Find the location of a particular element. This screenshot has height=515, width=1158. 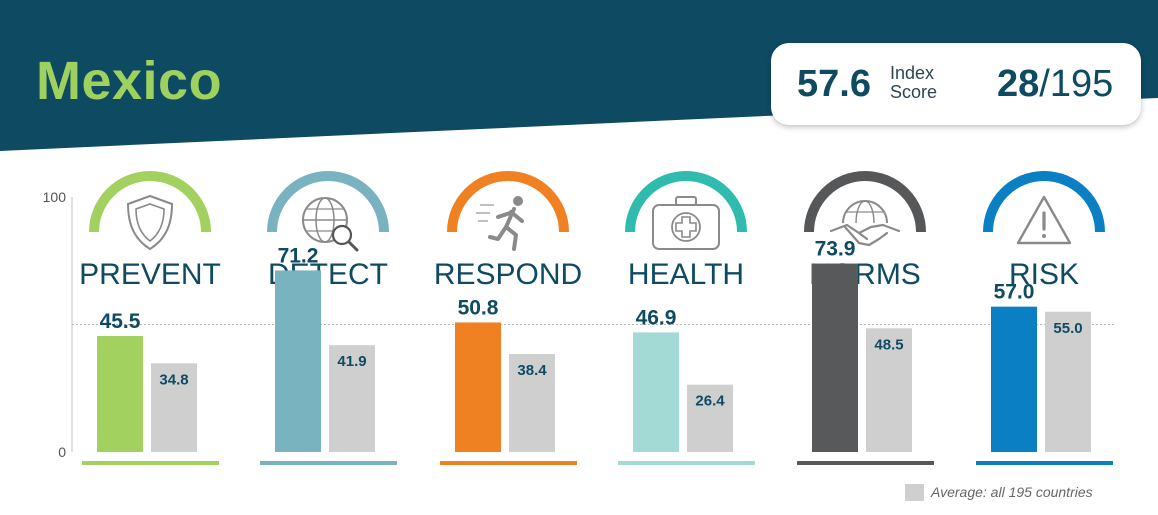

y-tick-label-0: 0 is located at coordinates (62, 452).